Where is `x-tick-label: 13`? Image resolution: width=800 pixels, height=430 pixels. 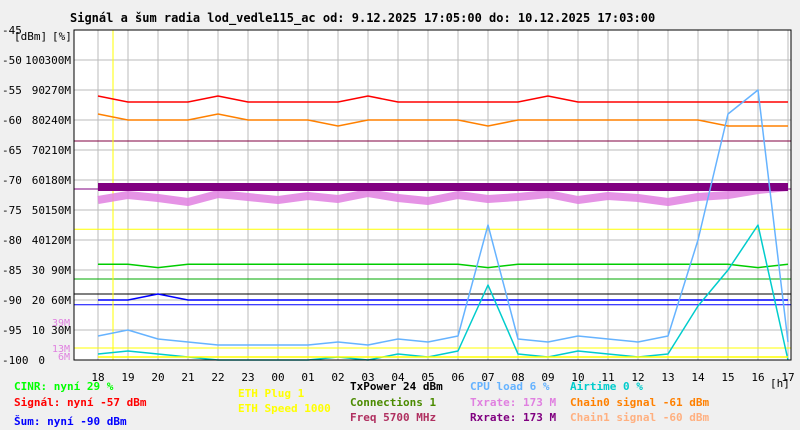 x-tick-label: 13 is located at coordinates (667, 377).